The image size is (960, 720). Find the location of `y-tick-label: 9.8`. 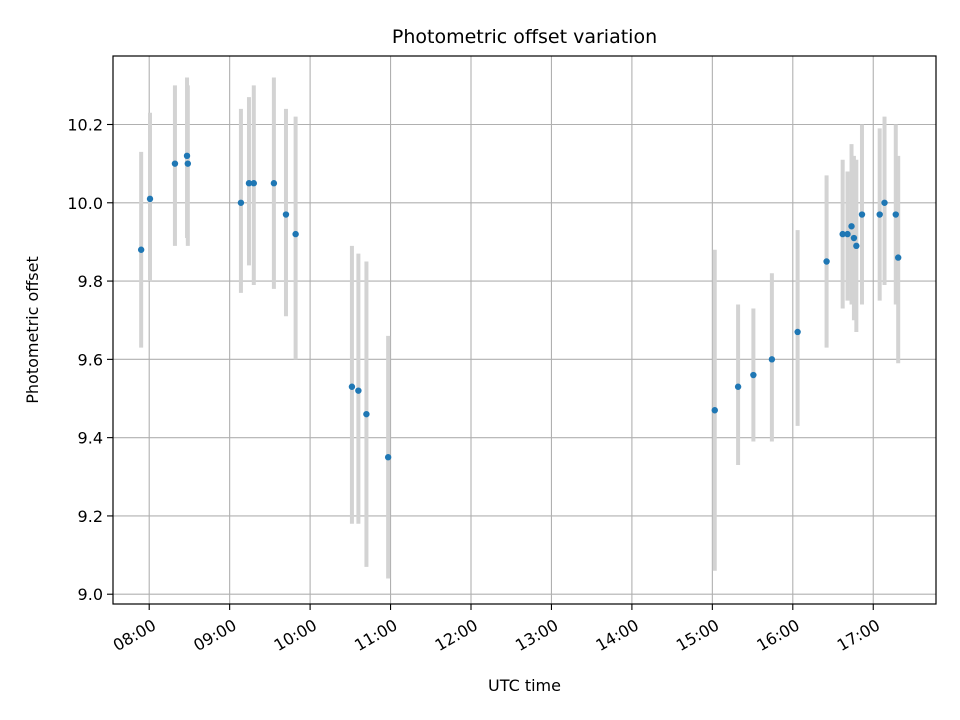

y-tick-label: 9.8 is located at coordinates (90, 281).